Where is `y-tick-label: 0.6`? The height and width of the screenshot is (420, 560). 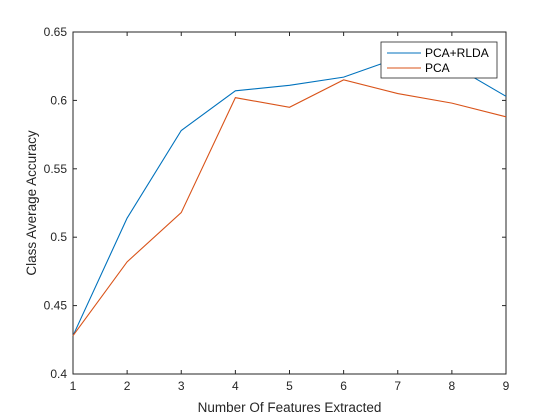 y-tick-label: 0.6 is located at coordinates (58, 100).